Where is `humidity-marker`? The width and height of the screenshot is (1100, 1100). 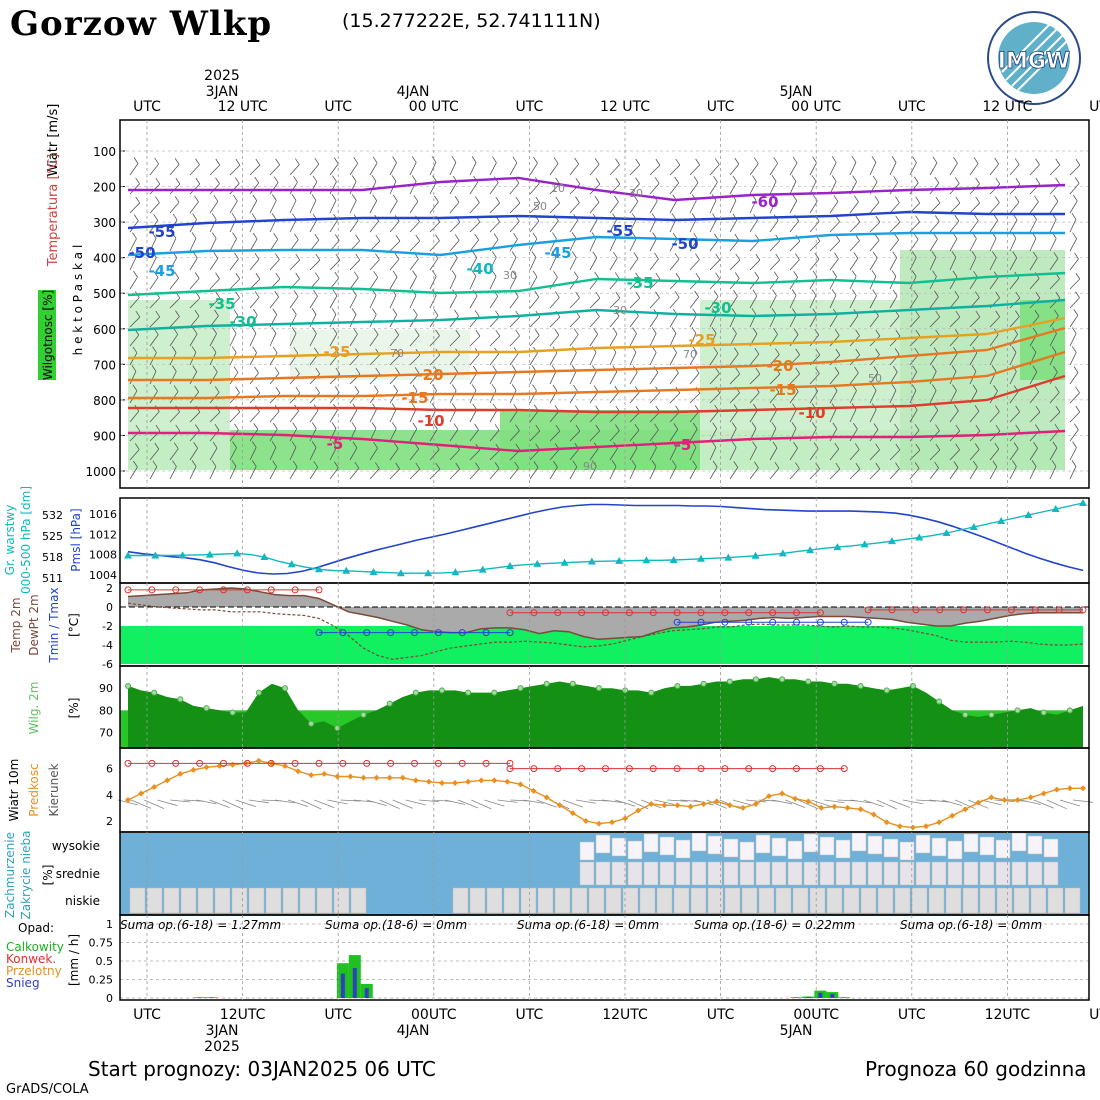
humidity-marker is located at coordinates (651, 692).